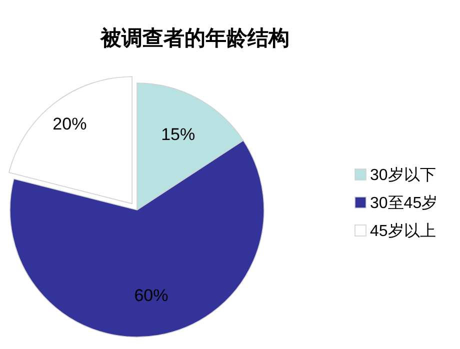 The width and height of the screenshot is (460, 349). I want to click on legend-label: 45岁以上, so click(403, 231).